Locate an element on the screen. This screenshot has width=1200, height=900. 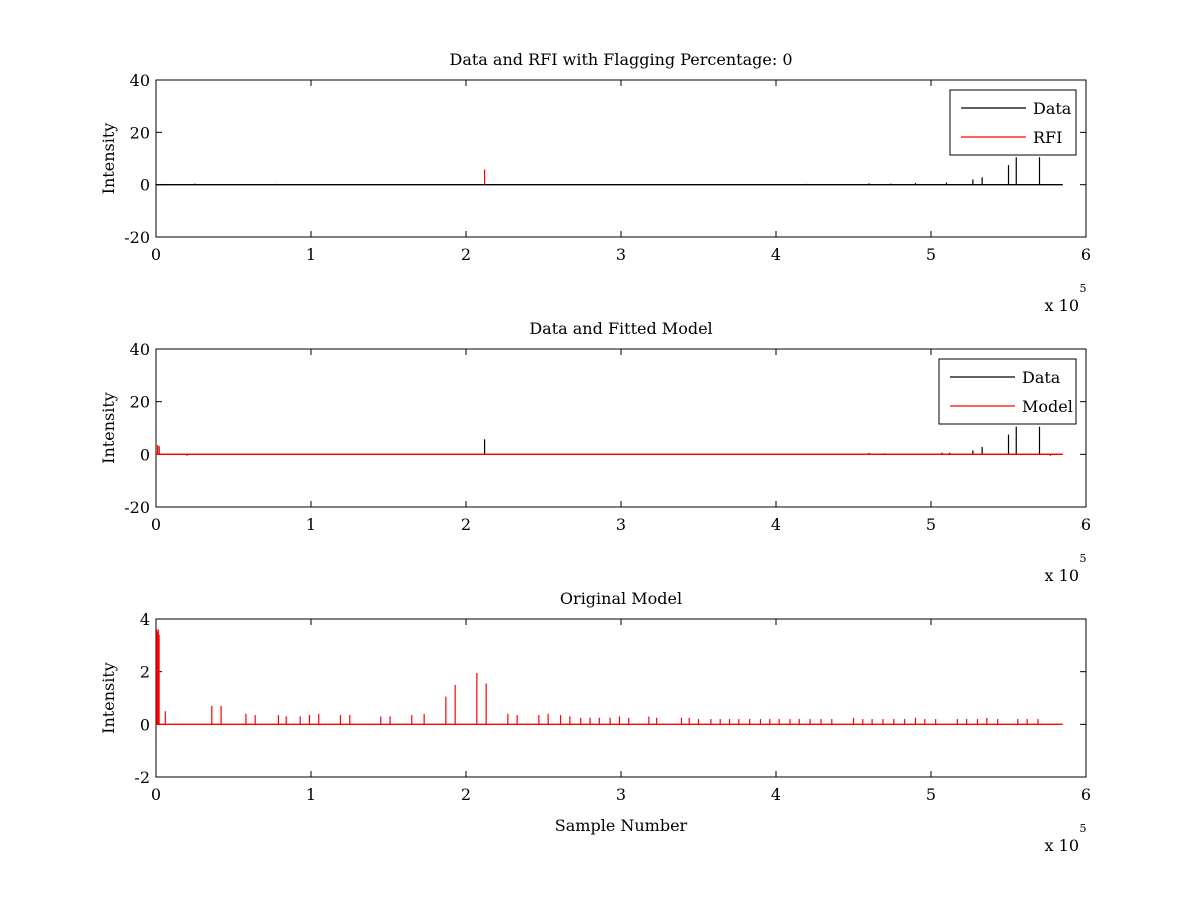
legend: Data RFI is located at coordinates (1013, 122).